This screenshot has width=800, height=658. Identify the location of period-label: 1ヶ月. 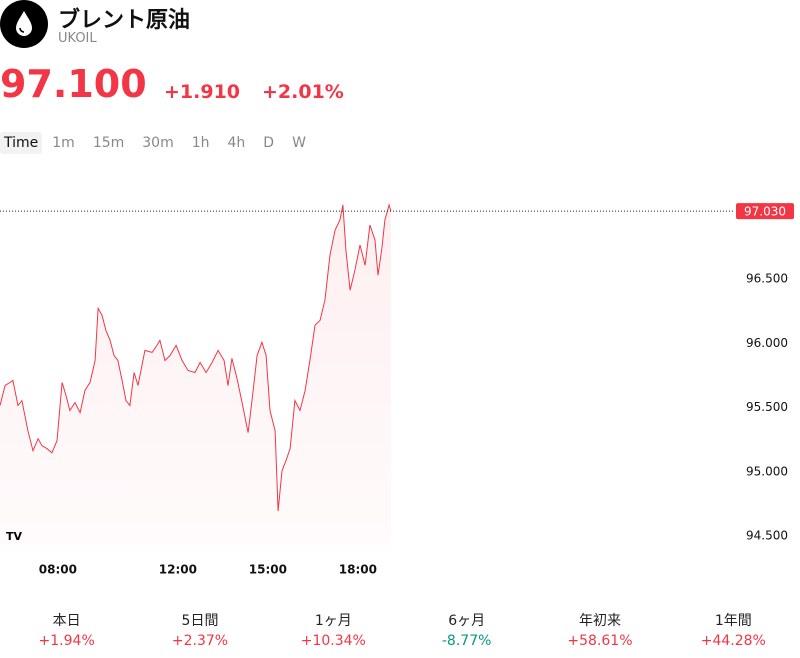
(333, 621).